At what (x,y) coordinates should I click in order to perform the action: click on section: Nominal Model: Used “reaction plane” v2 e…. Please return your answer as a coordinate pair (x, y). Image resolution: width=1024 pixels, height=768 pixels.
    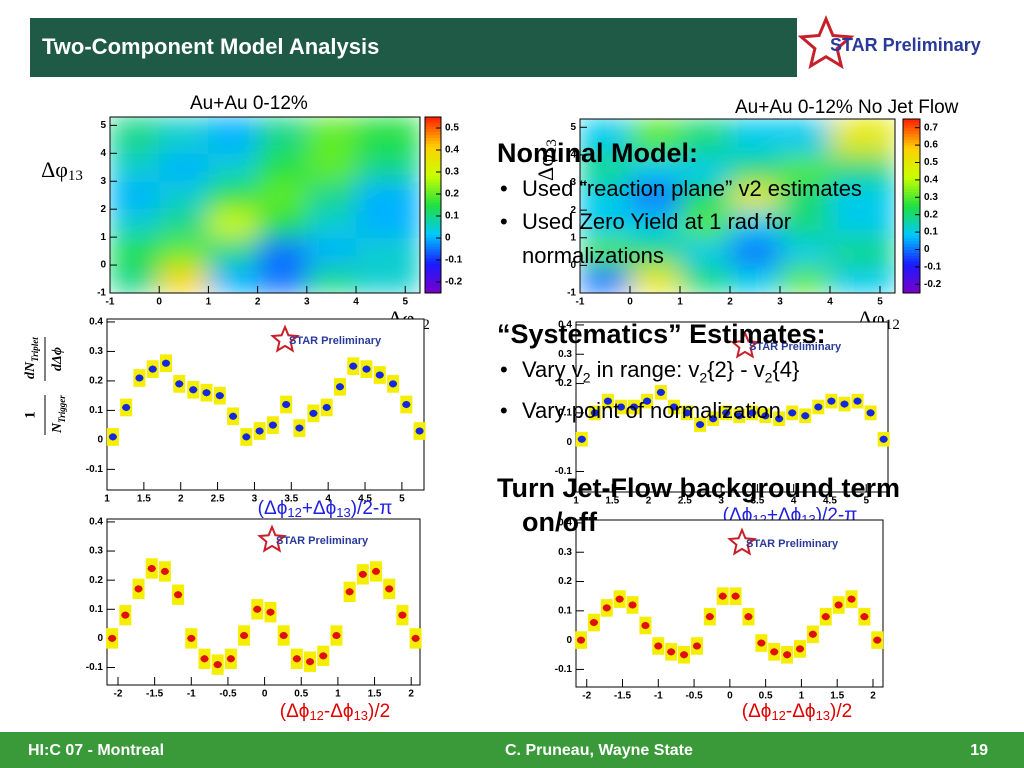
    Looking at the image, I should click on (737, 204).